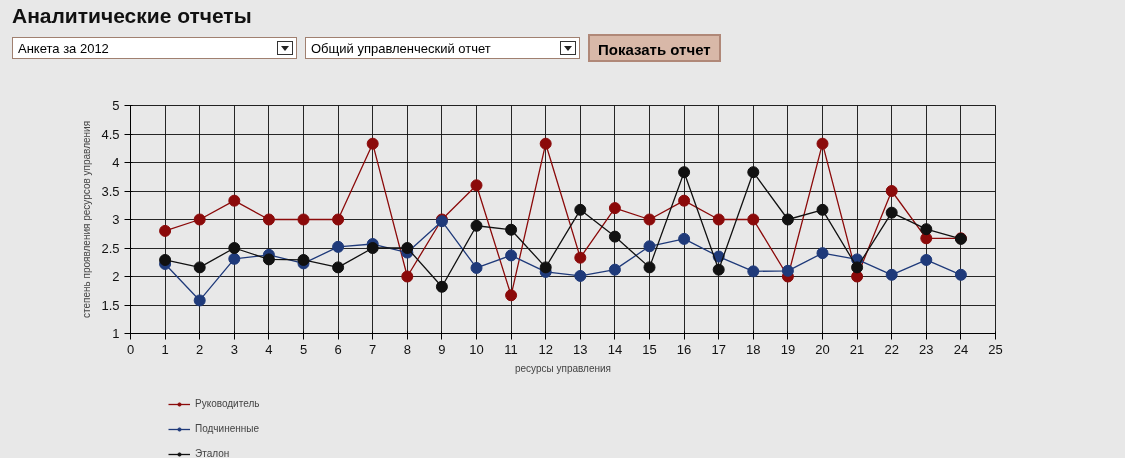  What do you see at coordinates (234, 349) in the screenshot?
I see `x-tick-label: 3` at bounding box center [234, 349].